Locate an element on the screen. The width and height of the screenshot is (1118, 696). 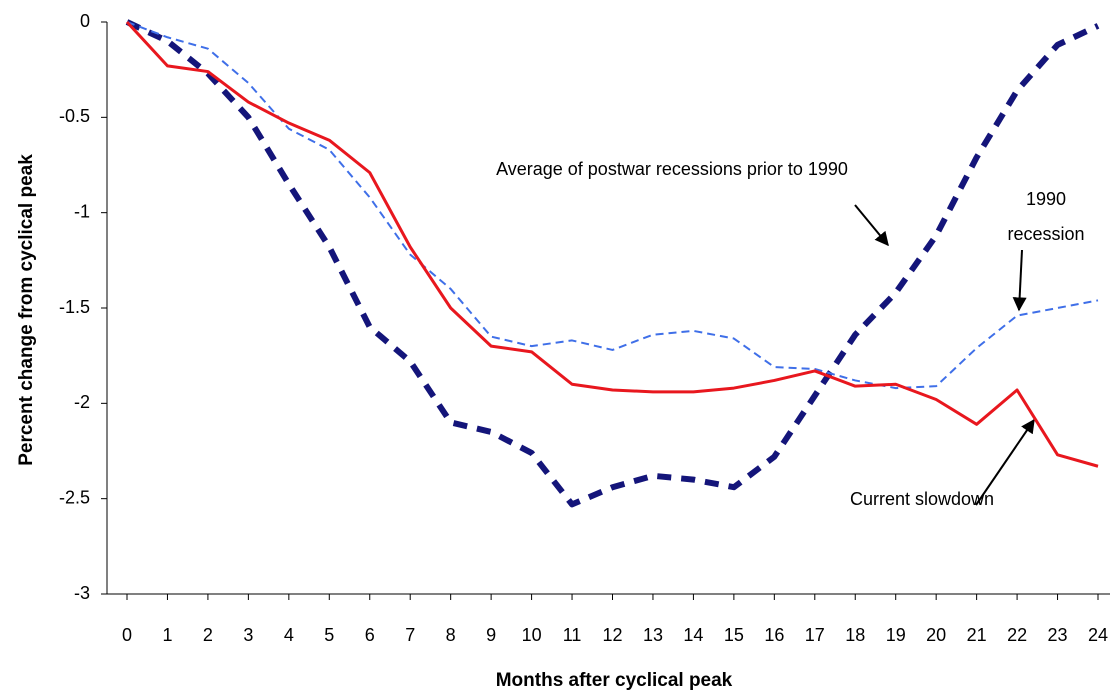
x-tick-label: 10 is located at coordinates (532, 635).